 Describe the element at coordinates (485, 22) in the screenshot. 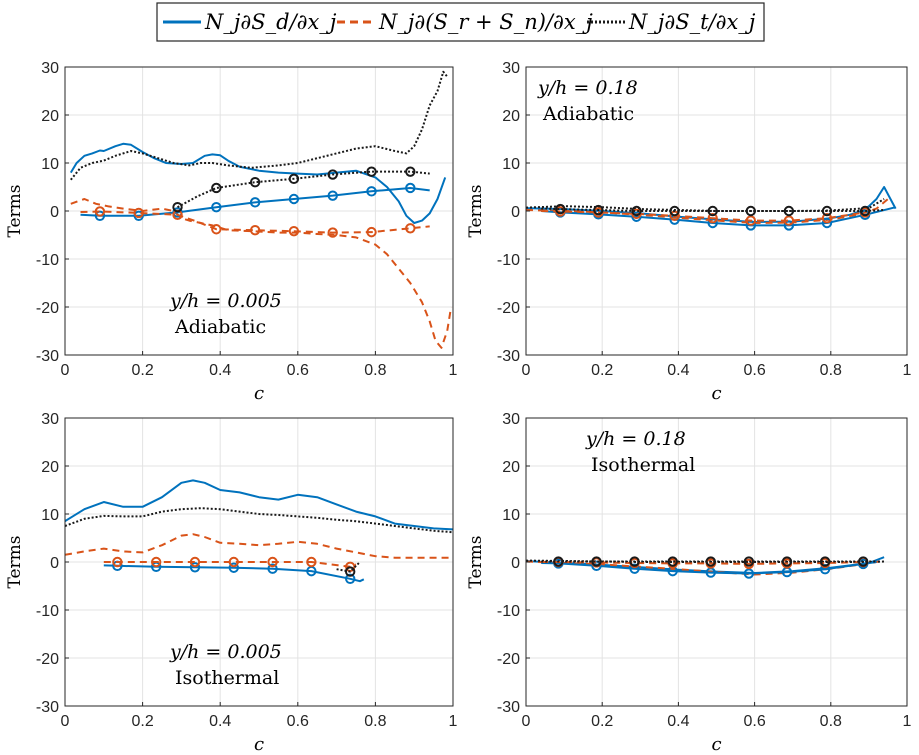

I see `legend-label-1: N_j∂(S_r + S_n)/∂x_j` at that location.